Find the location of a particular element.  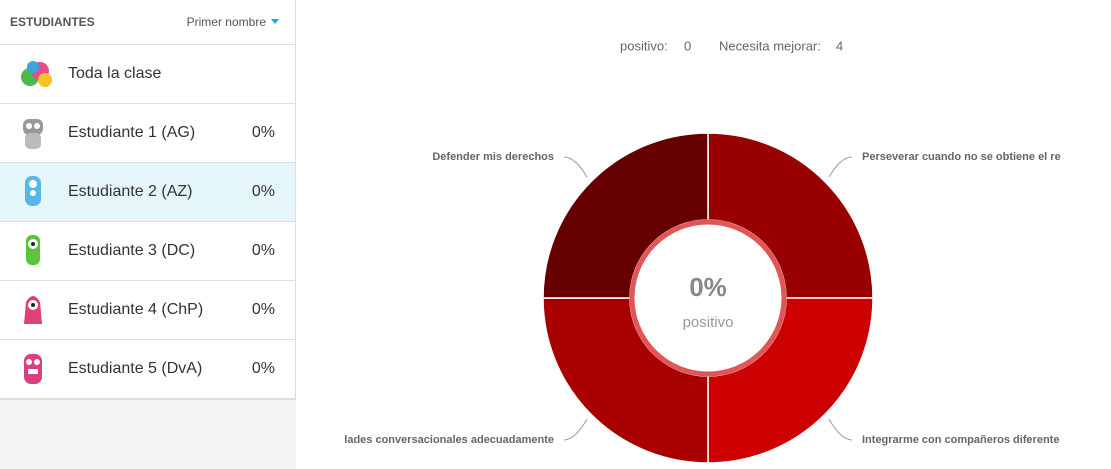

student-row: Estudiante 4 (ChP) 0% is located at coordinates (147, 310).